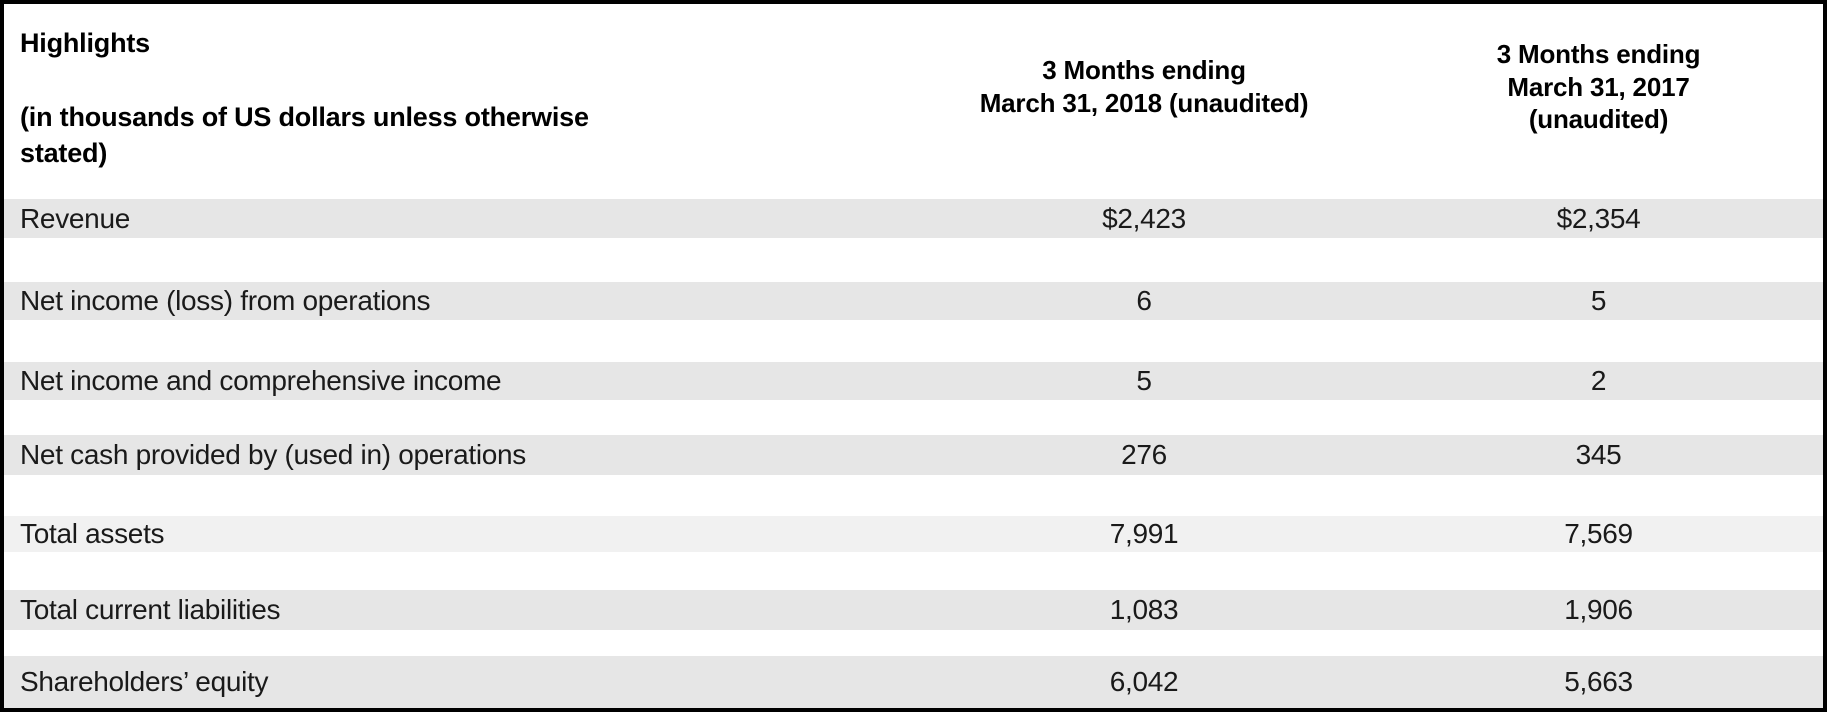  What do you see at coordinates (1598, 609) in the screenshot?
I see `row-value-2017: 1,906` at bounding box center [1598, 609].